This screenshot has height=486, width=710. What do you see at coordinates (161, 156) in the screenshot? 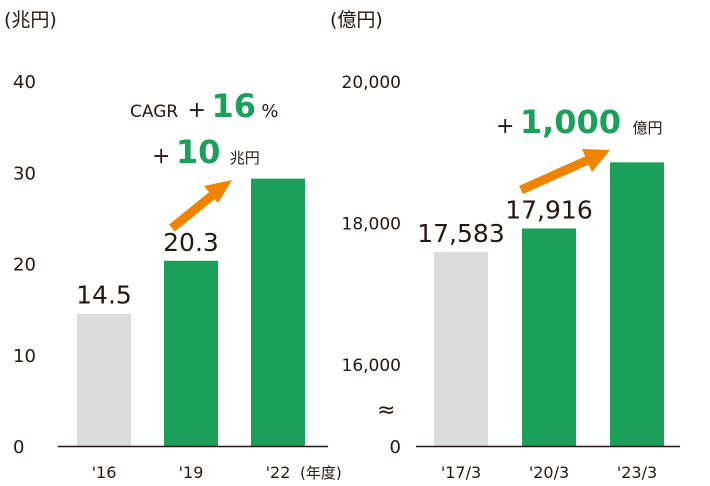
I see `increase-plus: +` at bounding box center [161, 156].